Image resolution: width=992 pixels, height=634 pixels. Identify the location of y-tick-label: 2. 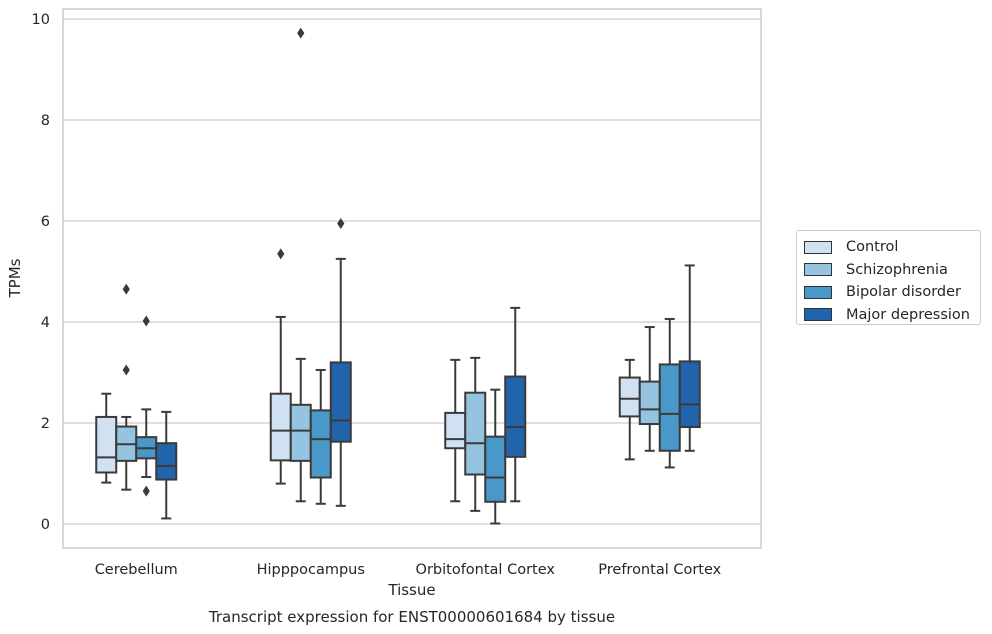
(45, 424).